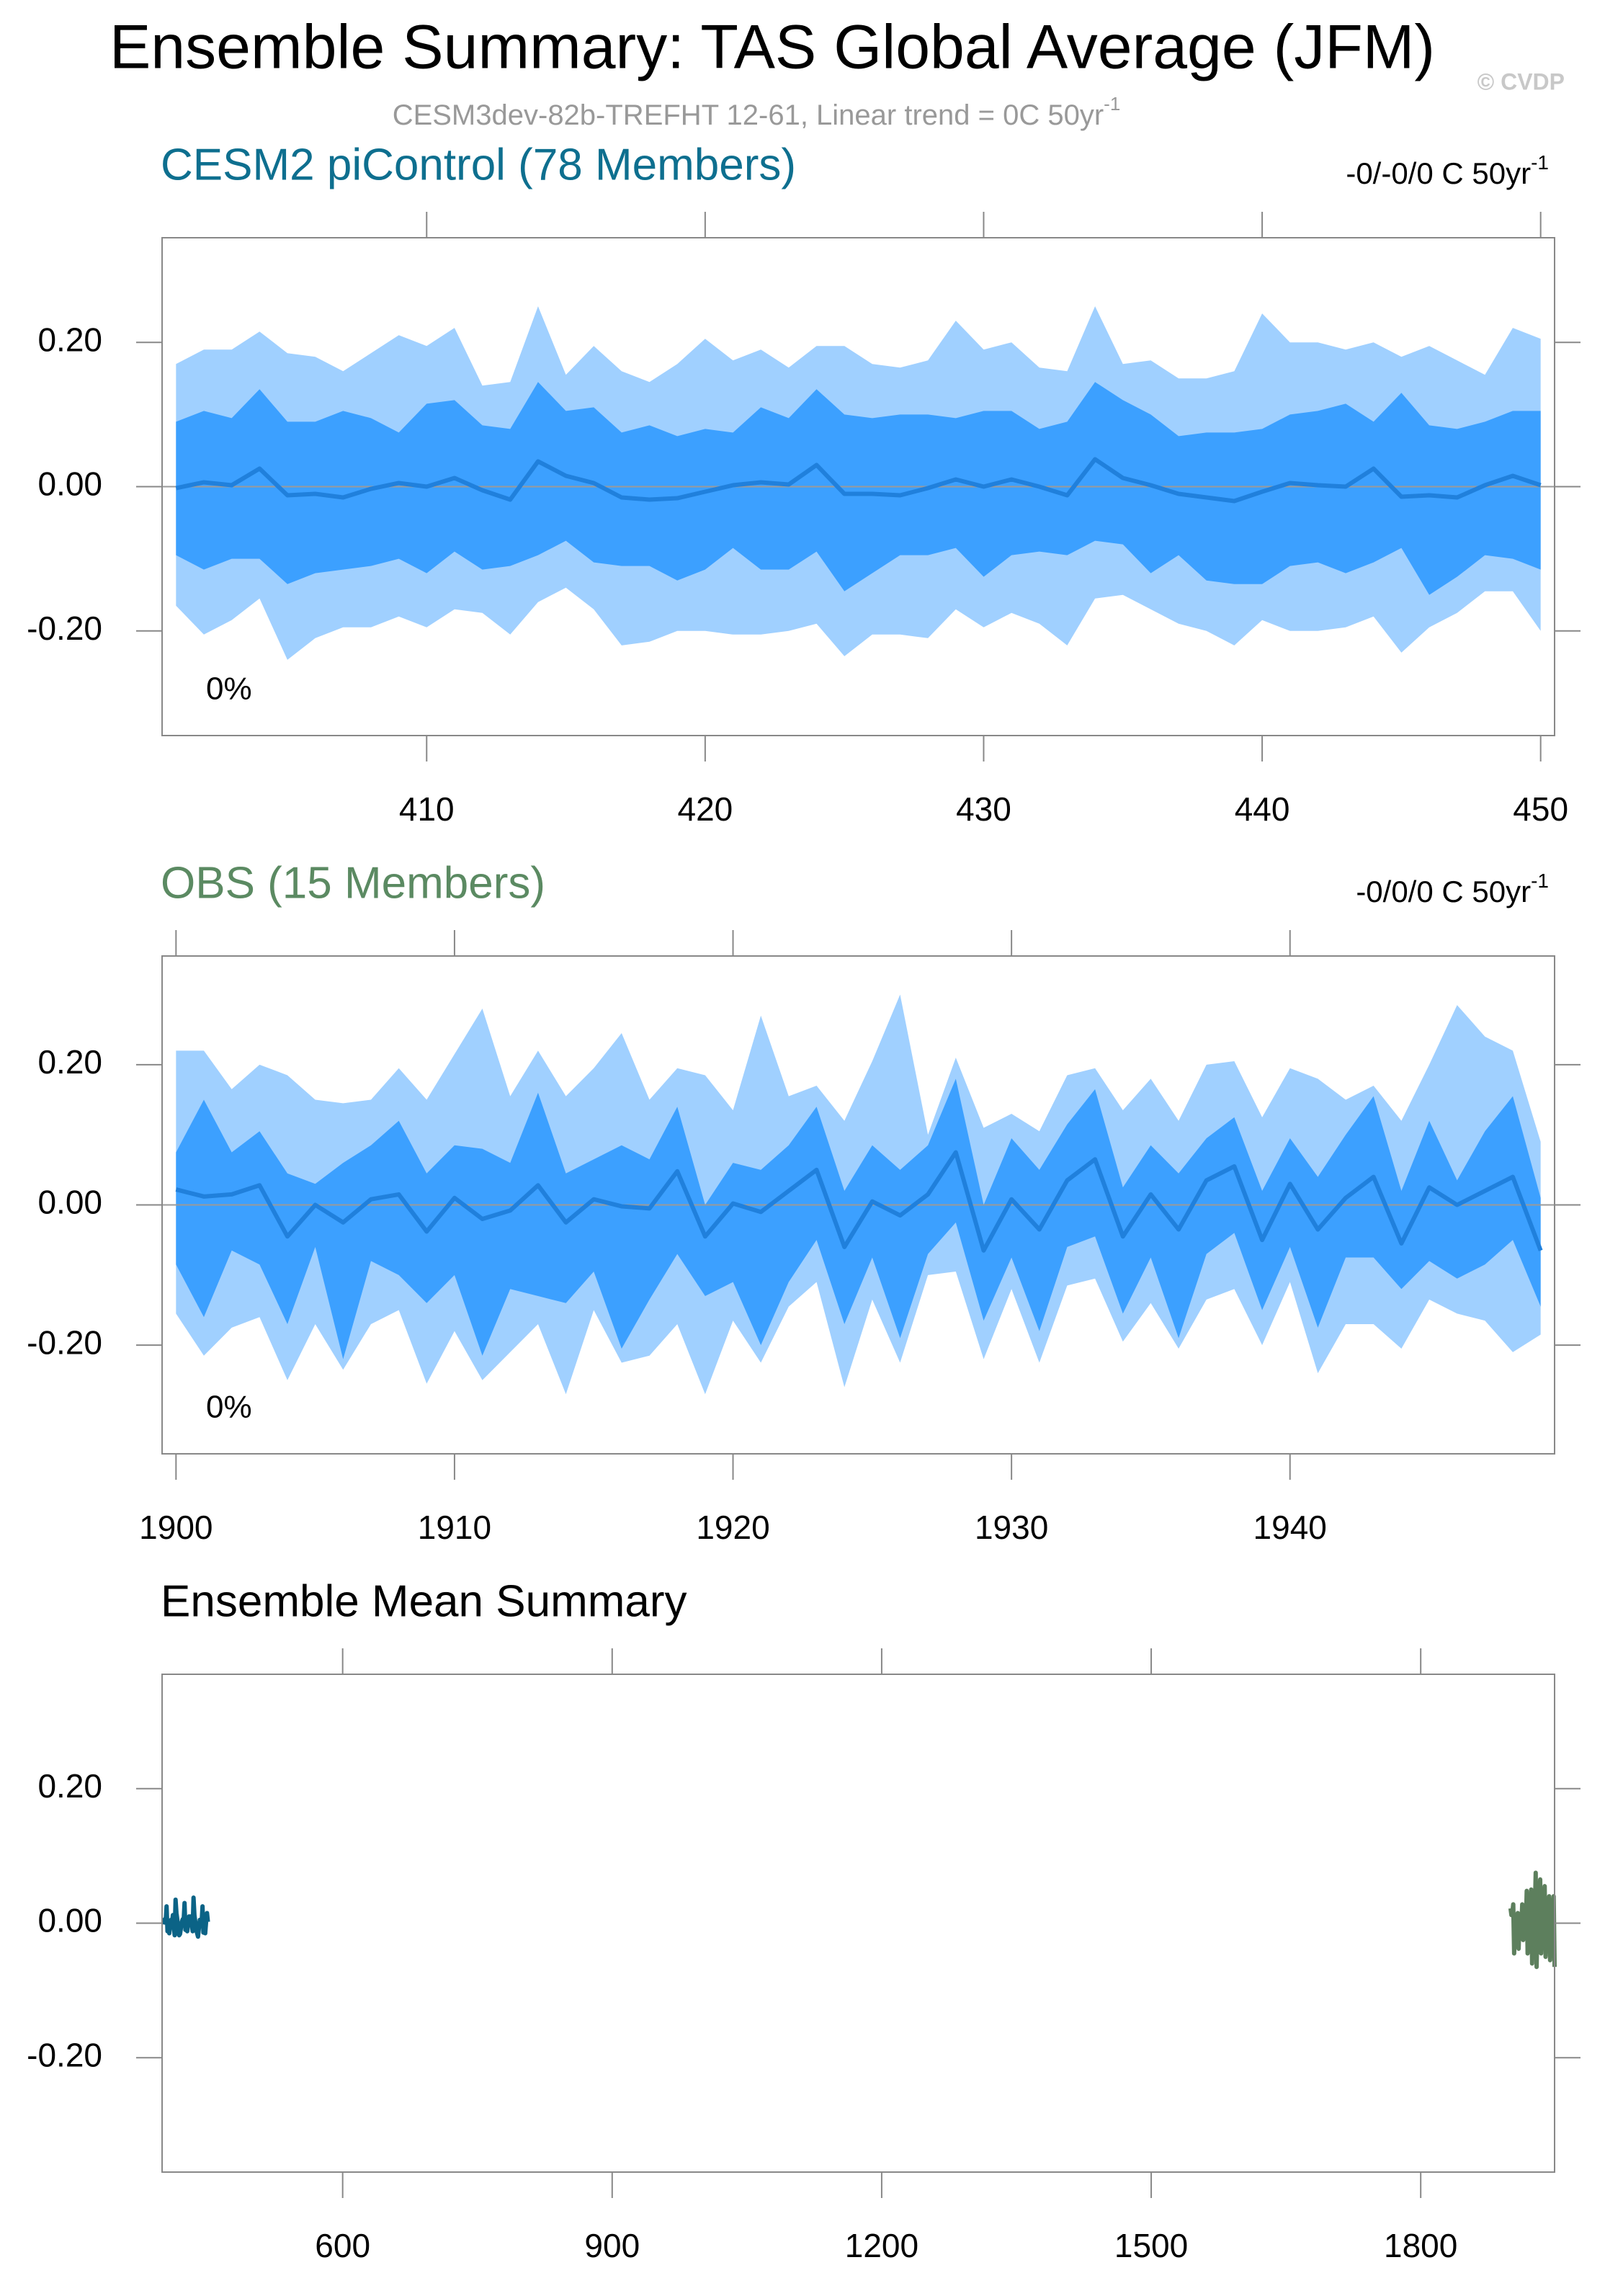  I want to click on trend-label: -0/-0/0 C 50yr-1, so click(1447, 170).